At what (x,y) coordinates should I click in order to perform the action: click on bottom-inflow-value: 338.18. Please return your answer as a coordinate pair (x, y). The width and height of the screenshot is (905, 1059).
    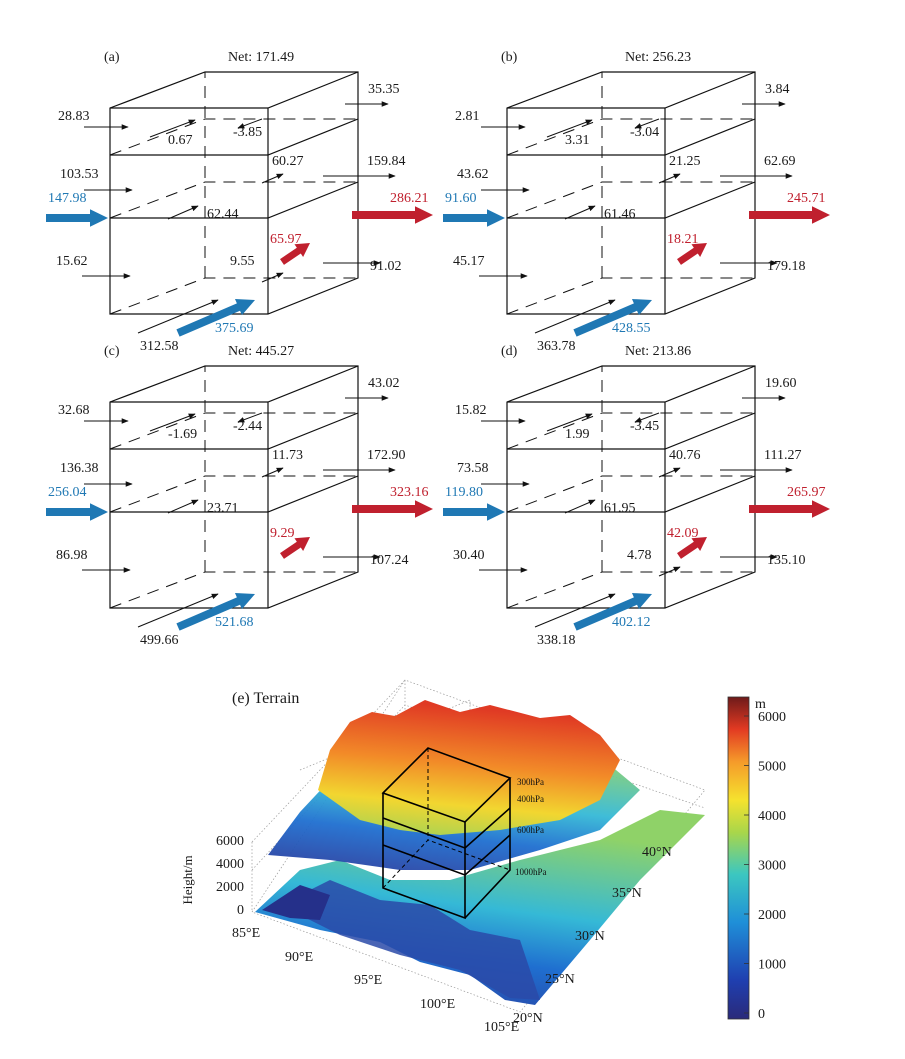
    Looking at the image, I should click on (556, 640).